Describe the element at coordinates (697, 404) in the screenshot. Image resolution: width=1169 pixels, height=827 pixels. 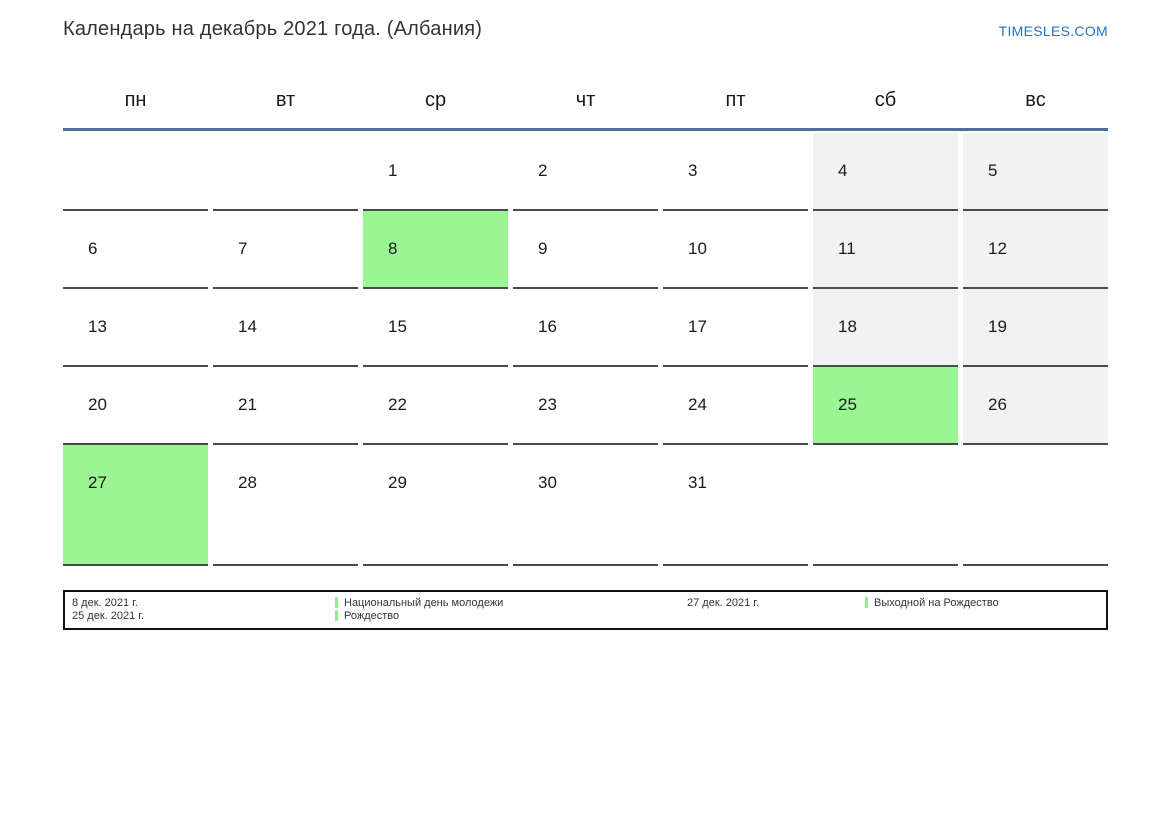
I see `day-number: 24` at that location.